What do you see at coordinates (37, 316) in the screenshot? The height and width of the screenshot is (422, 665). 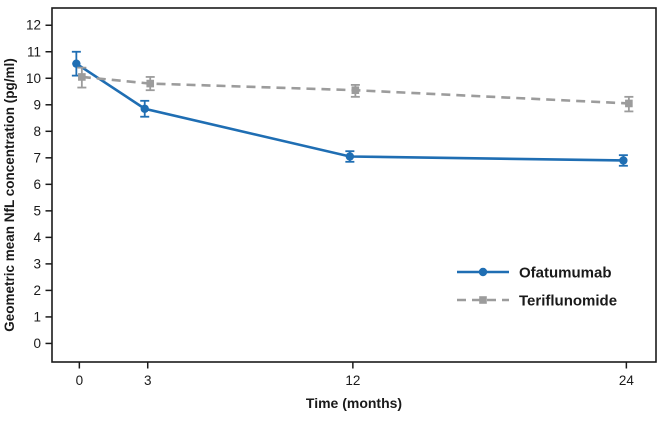 I see `y-axis-tick-label: 1` at bounding box center [37, 316].